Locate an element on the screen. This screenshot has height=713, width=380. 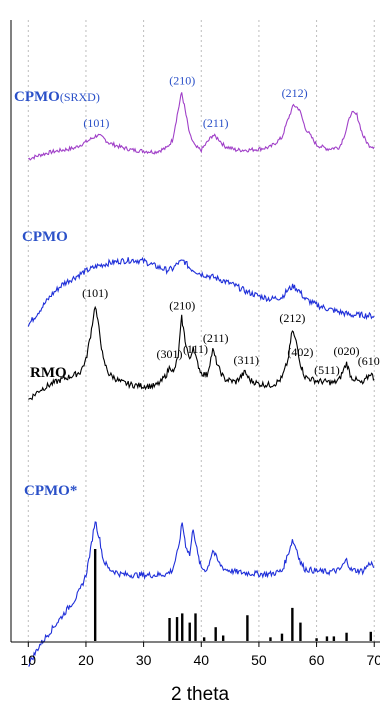
series-label: CPMO* is located at coordinates (50, 491).